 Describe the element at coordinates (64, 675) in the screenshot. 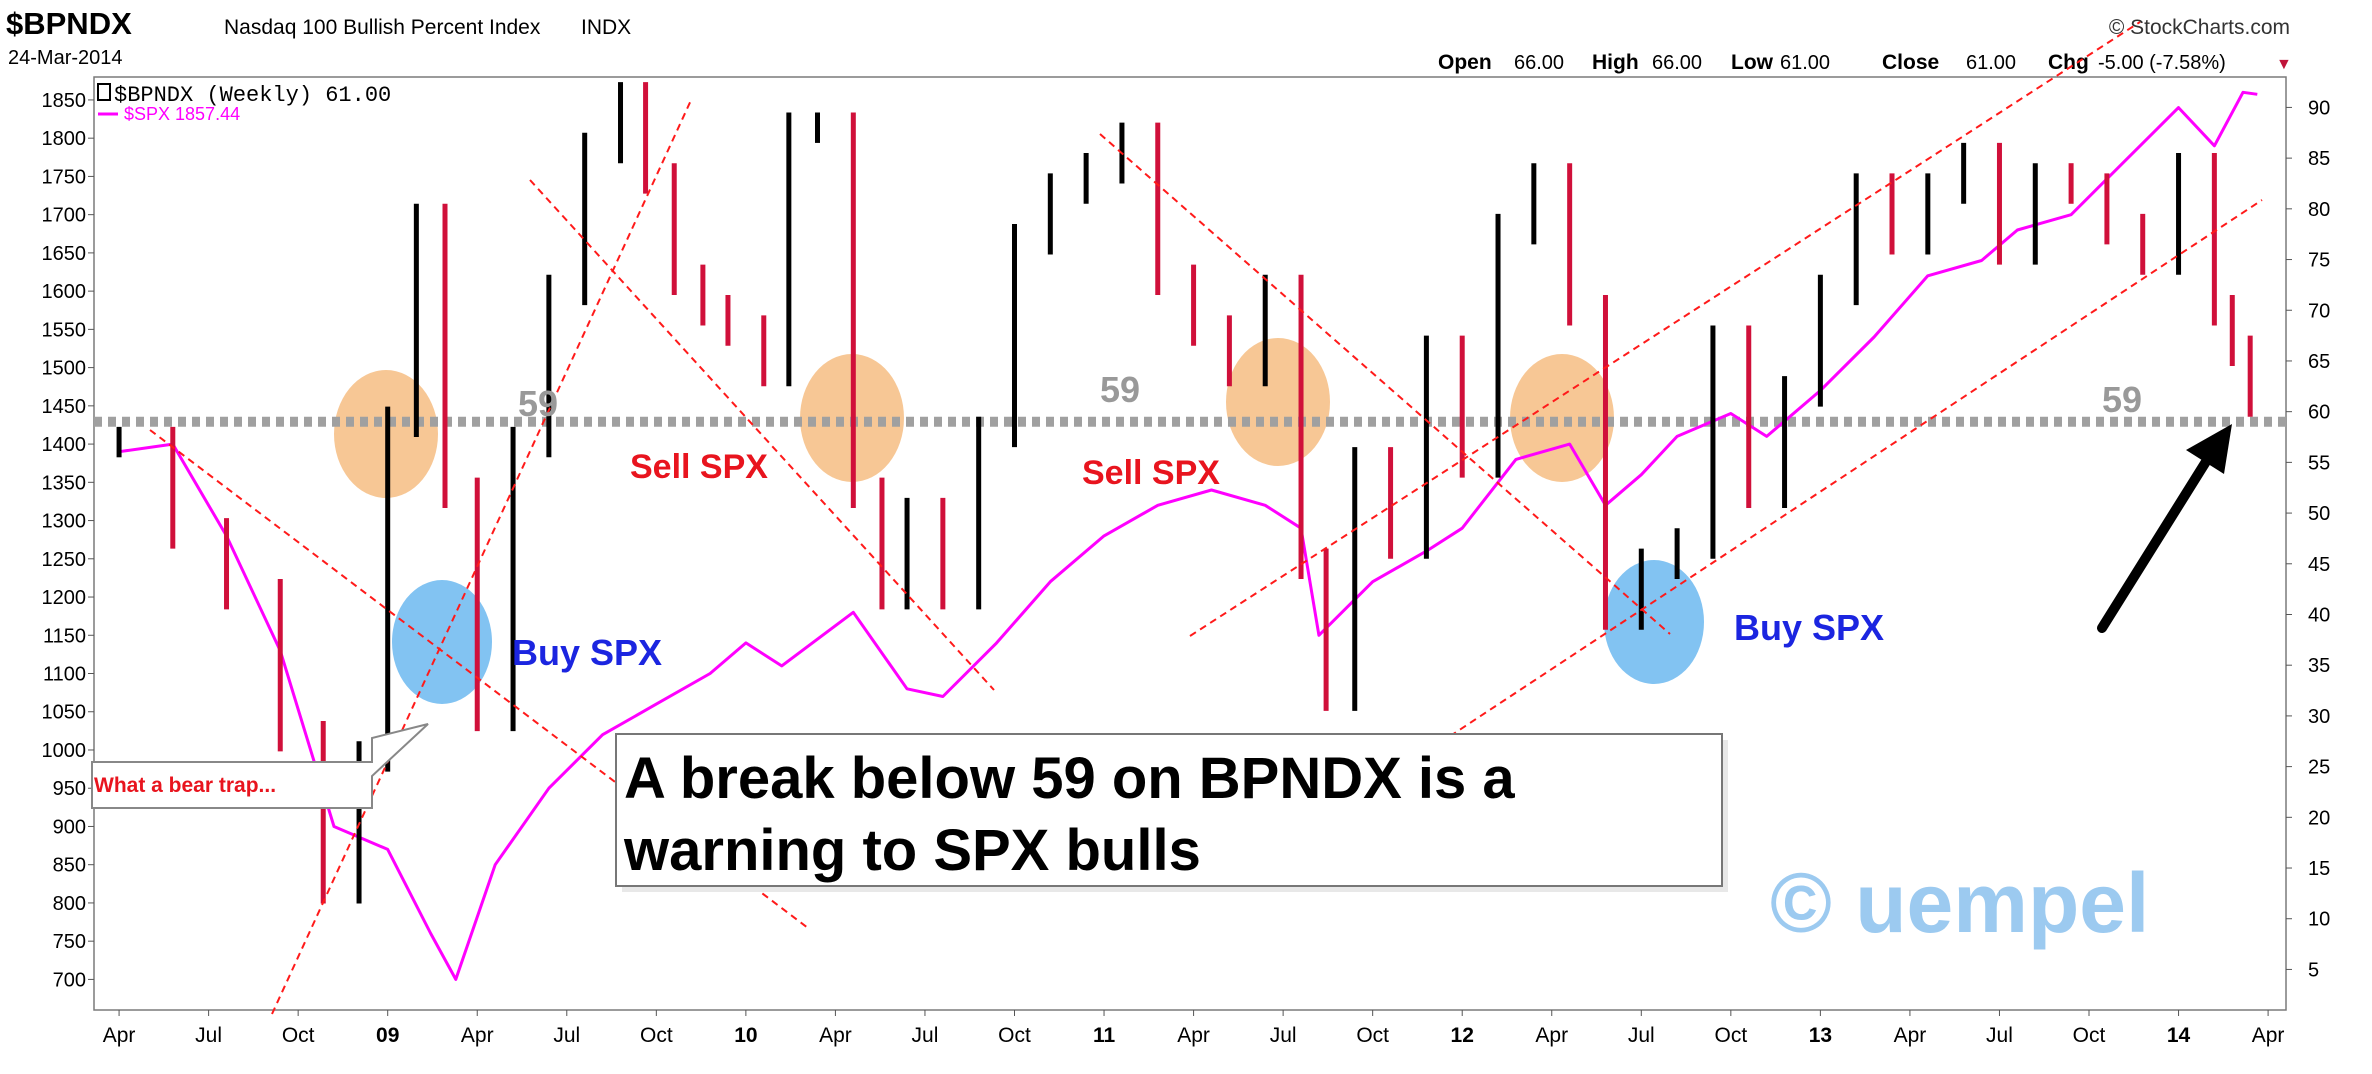

I see `y-left-tick-label: 1100` at that location.